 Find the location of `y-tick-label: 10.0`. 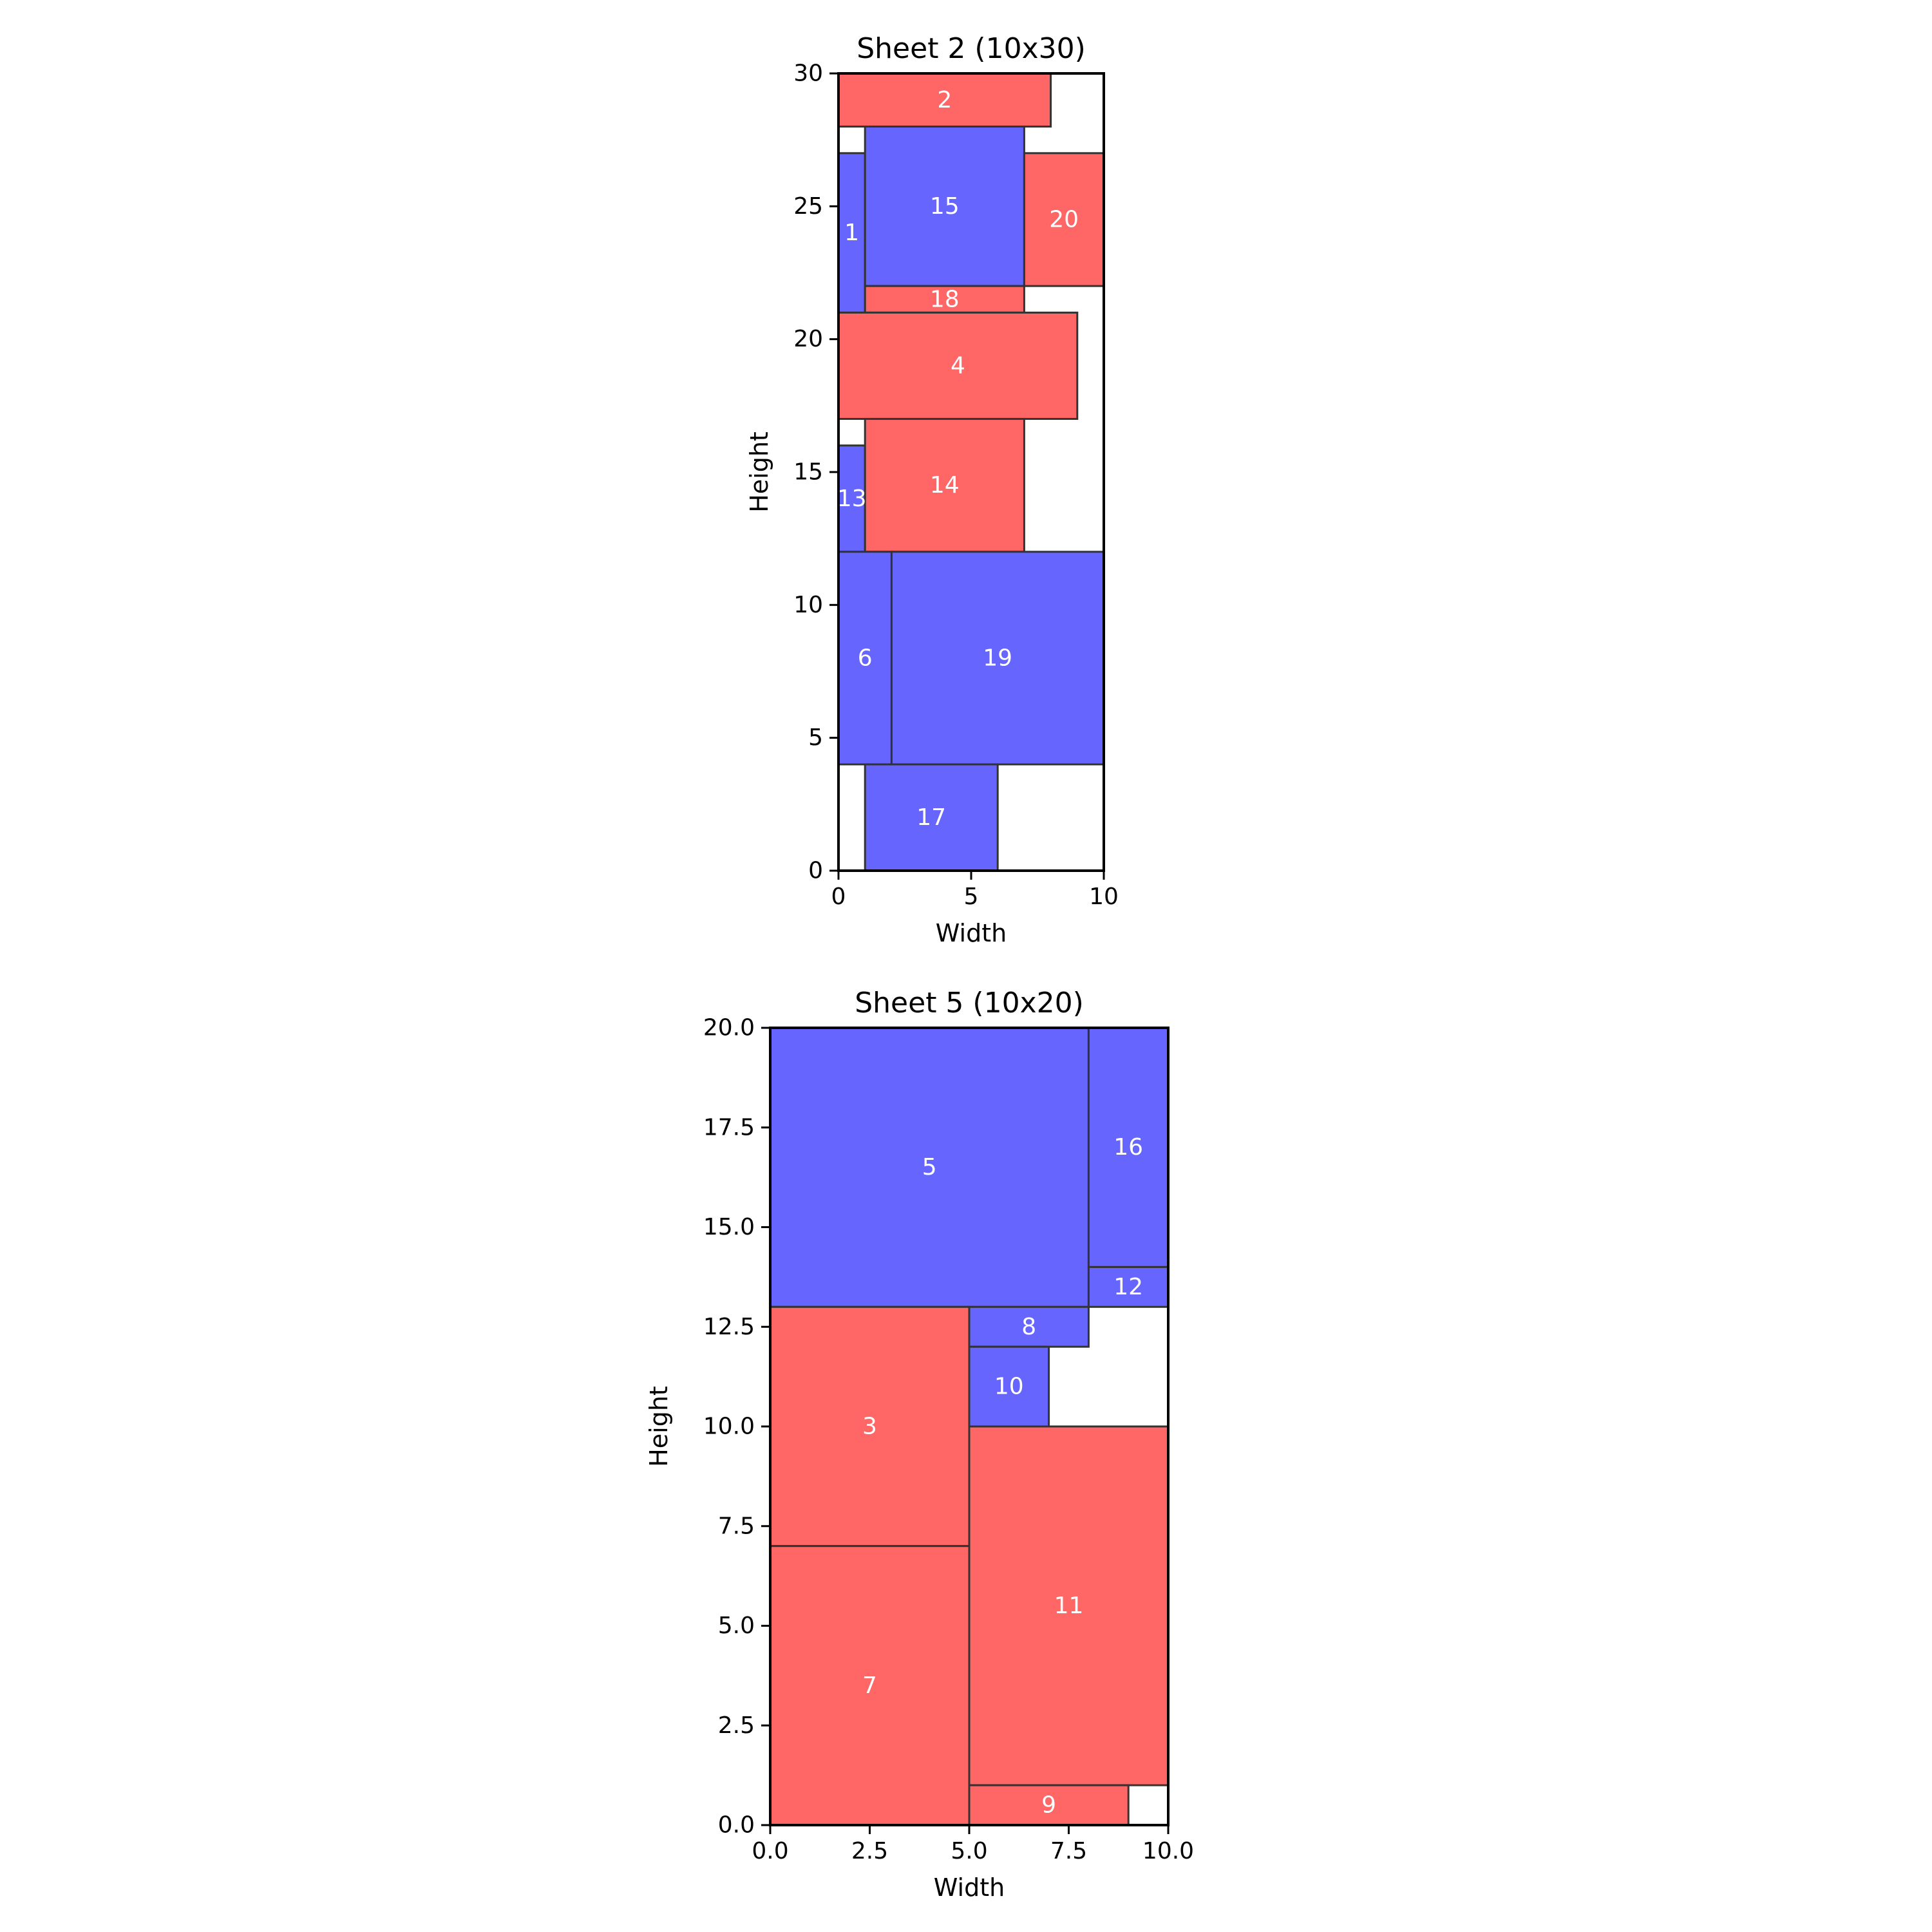

y-tick-label: 10.0 is located at coordinates (729, 1427).